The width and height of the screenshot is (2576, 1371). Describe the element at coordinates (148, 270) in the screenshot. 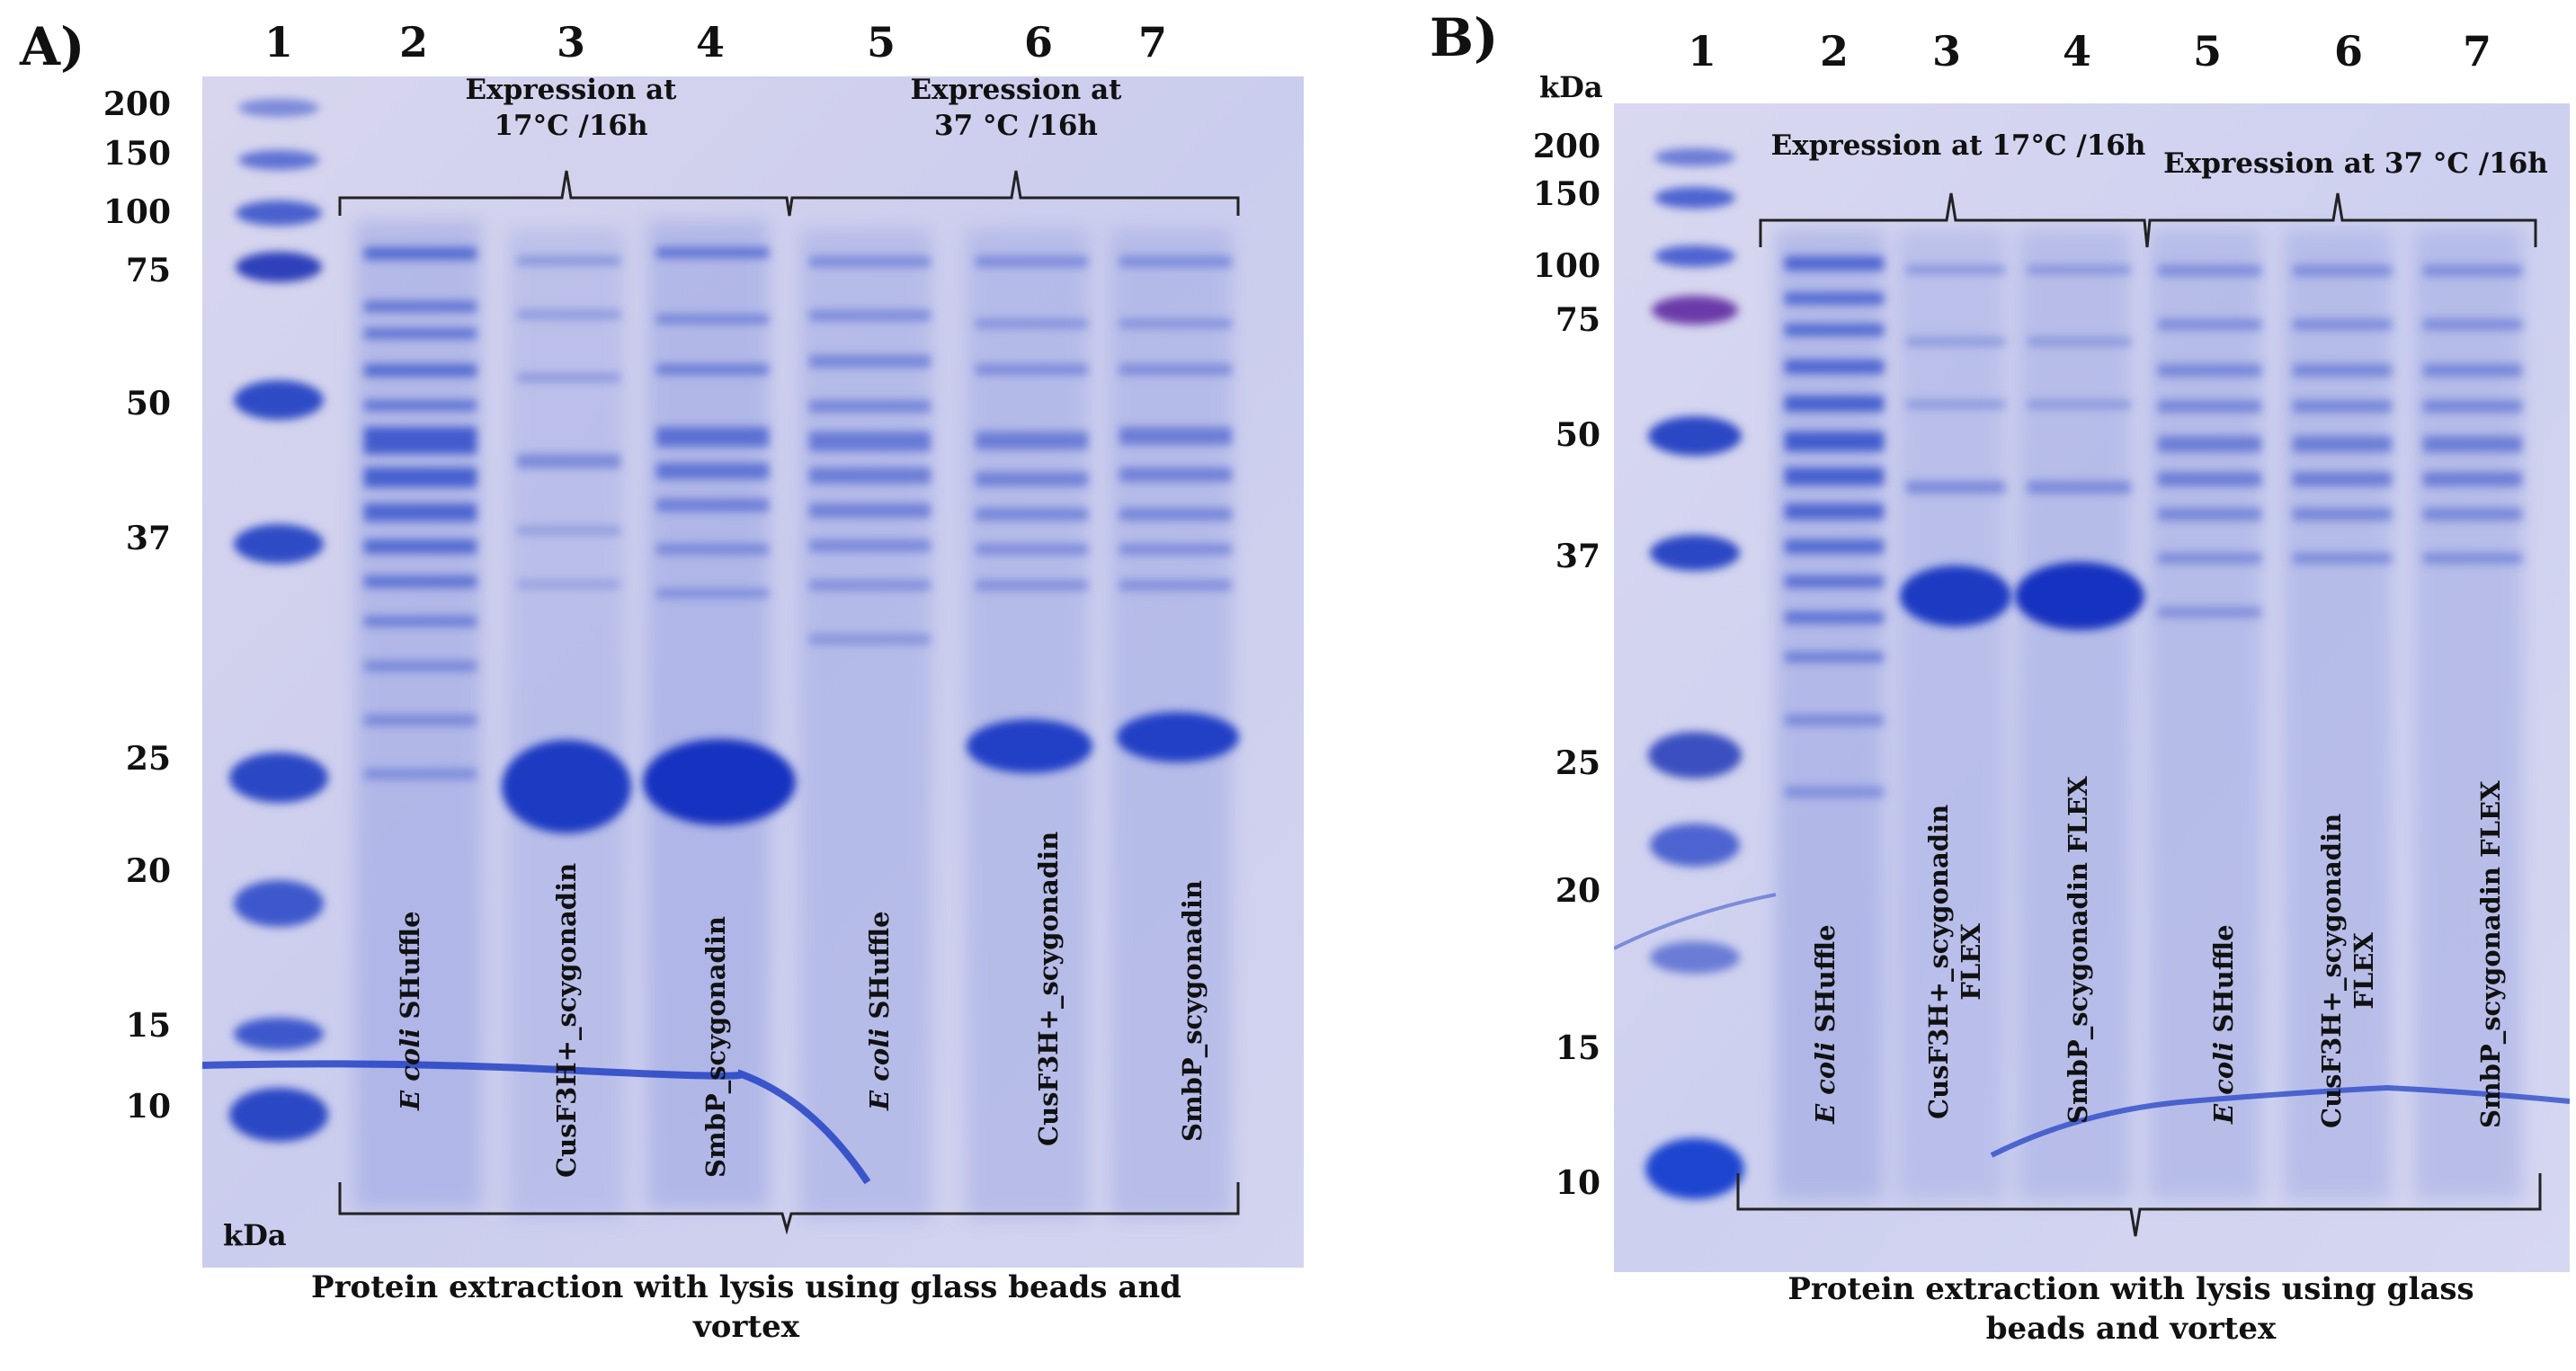

I see `panel-a-marker-75: 75` at that location.